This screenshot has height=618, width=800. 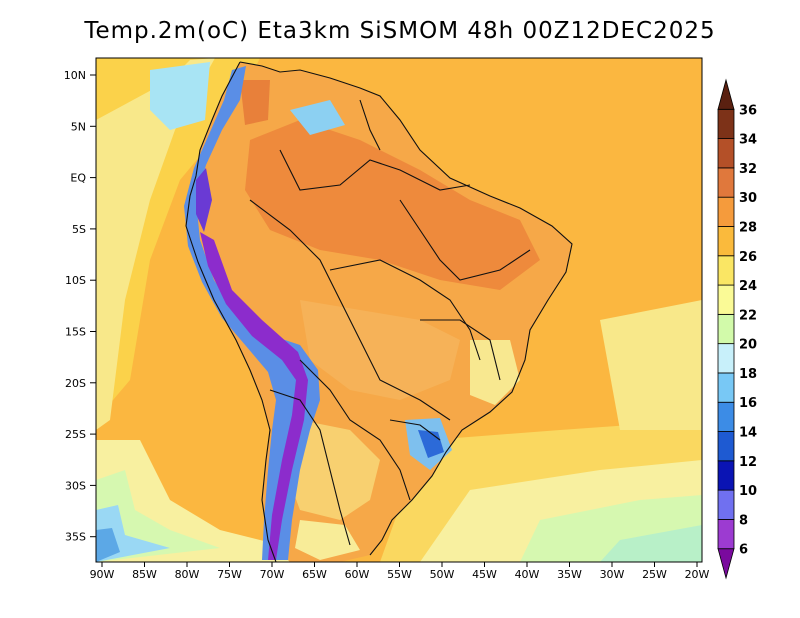 What do you see at coordinates (75, 434) in the screenshot?
I see `lat-tick-label: 25S` at bounding box center [75, 434].